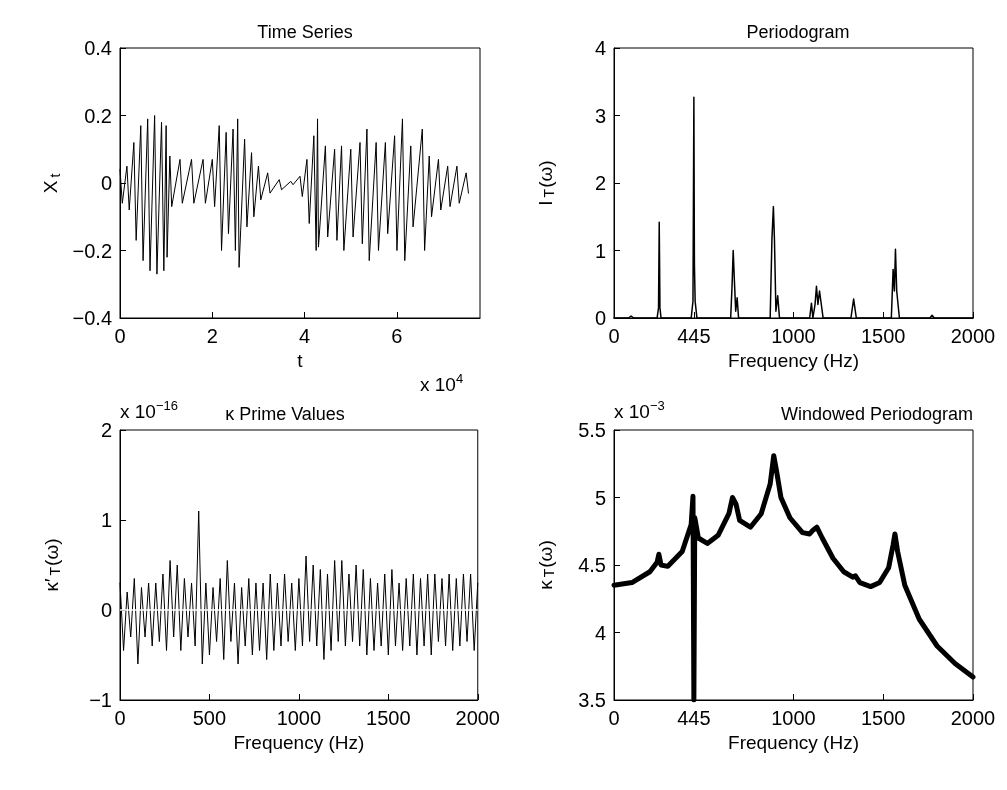  Describe the element at coordinates (600, 115) in the screenshot. I see `y-tick-label: 3` at that location.